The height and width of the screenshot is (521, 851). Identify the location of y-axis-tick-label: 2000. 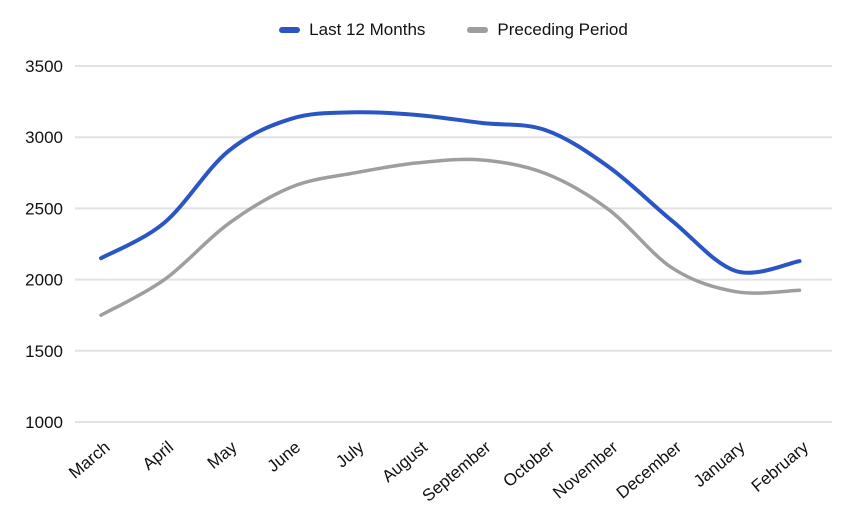
(44, 280).